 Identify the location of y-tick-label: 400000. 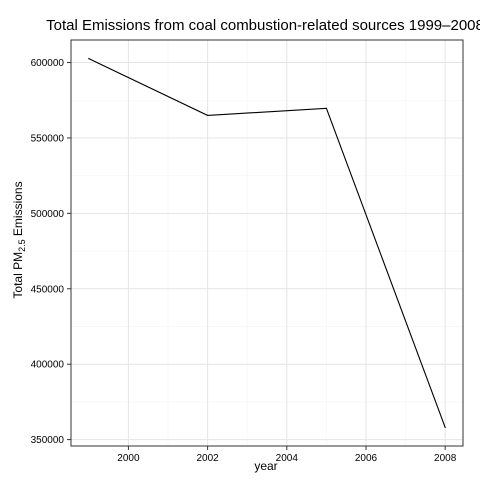
(48, 365).